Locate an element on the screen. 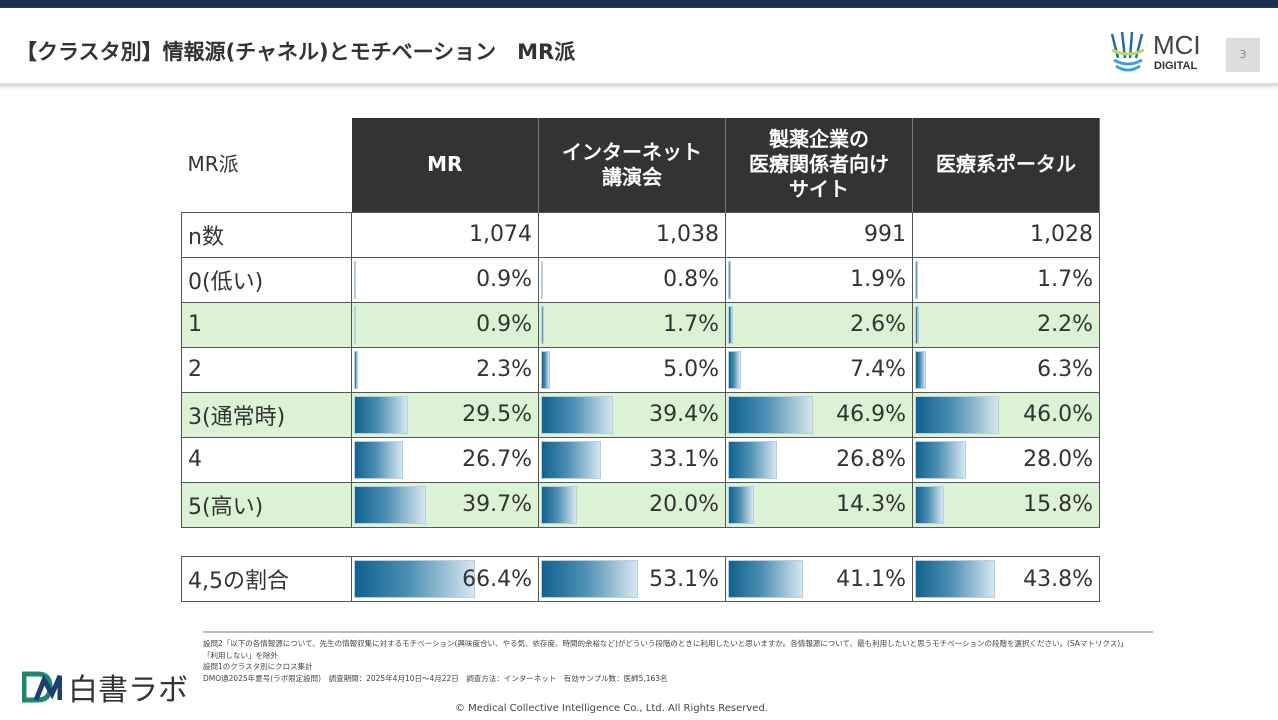 This screenshot has height=720, width=1278. footnote: 設問1のクラスタ別にクロス集計 is located at coordinates (258, 666).